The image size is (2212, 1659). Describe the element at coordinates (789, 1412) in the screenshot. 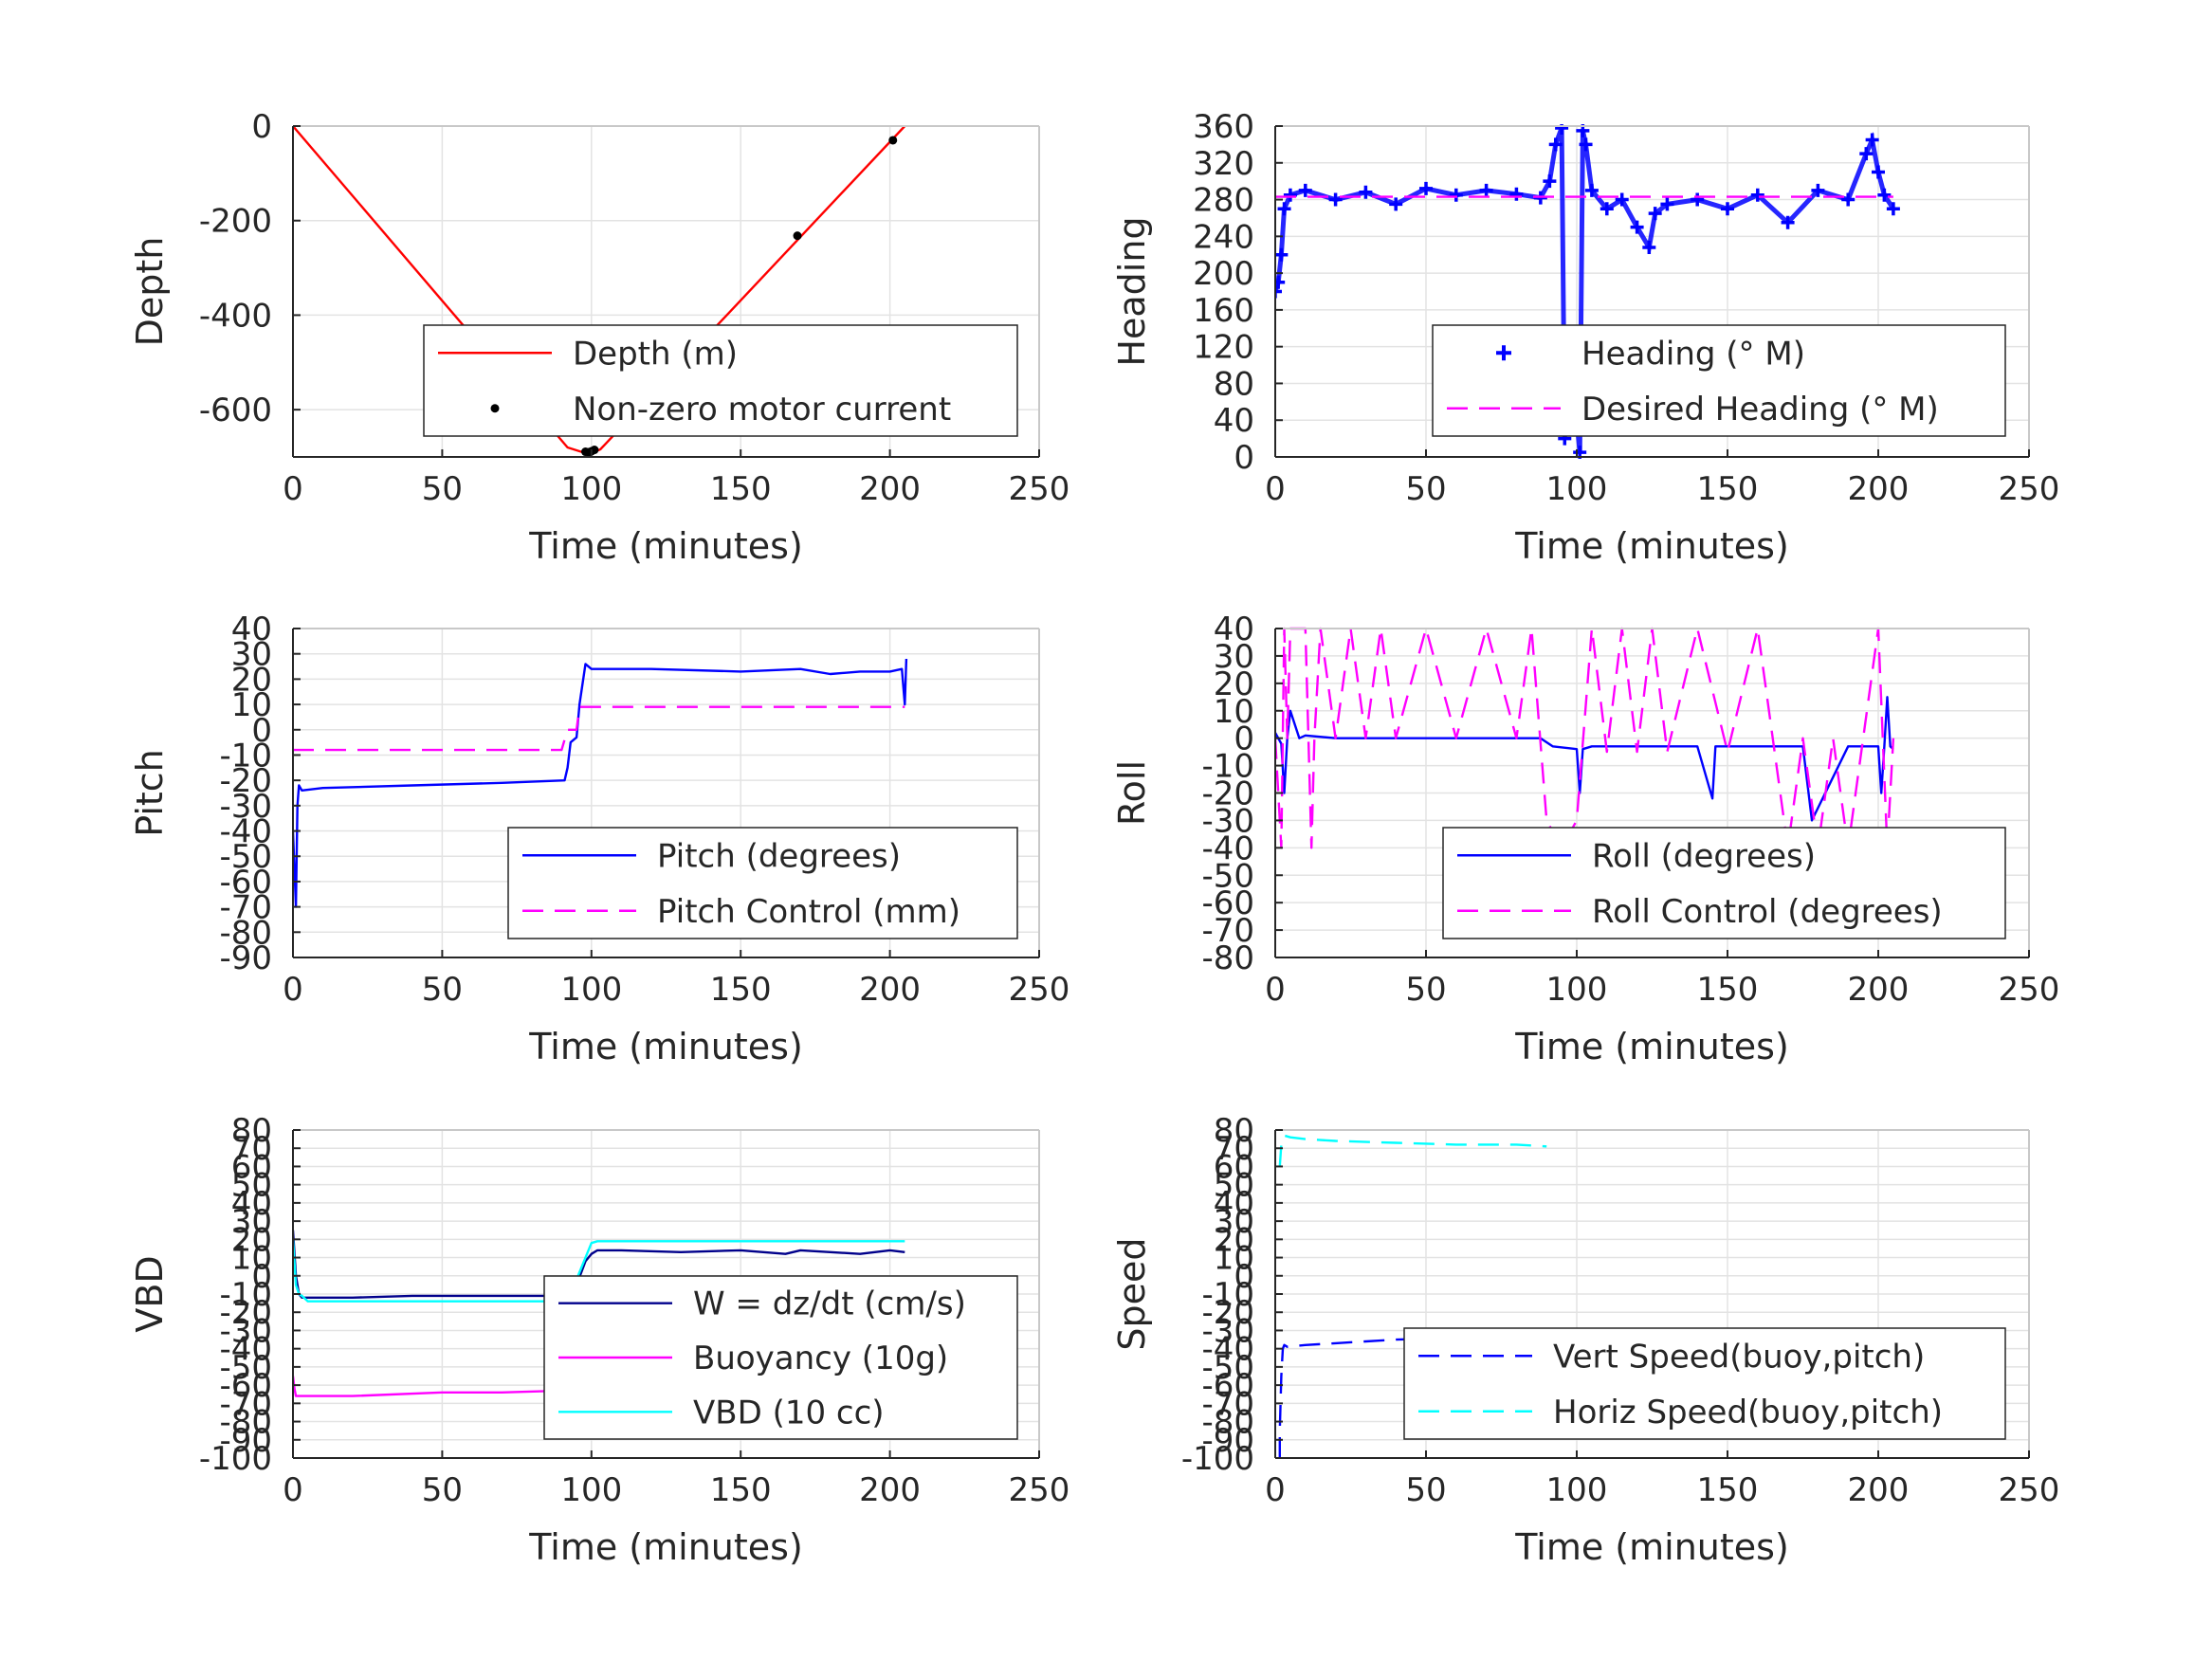

I see `legend-label: VBD (10 cc)` at that location.